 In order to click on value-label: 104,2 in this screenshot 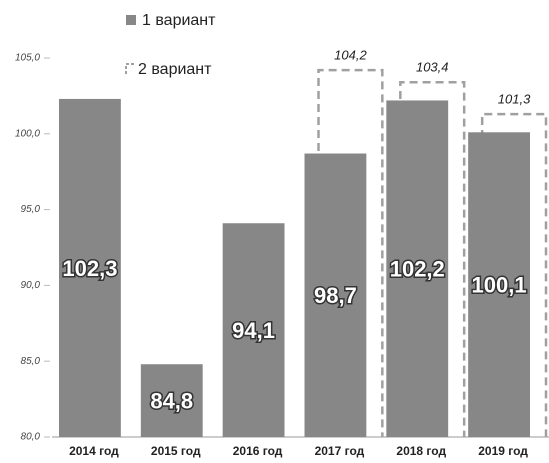, I will do `click(350, 55)`.